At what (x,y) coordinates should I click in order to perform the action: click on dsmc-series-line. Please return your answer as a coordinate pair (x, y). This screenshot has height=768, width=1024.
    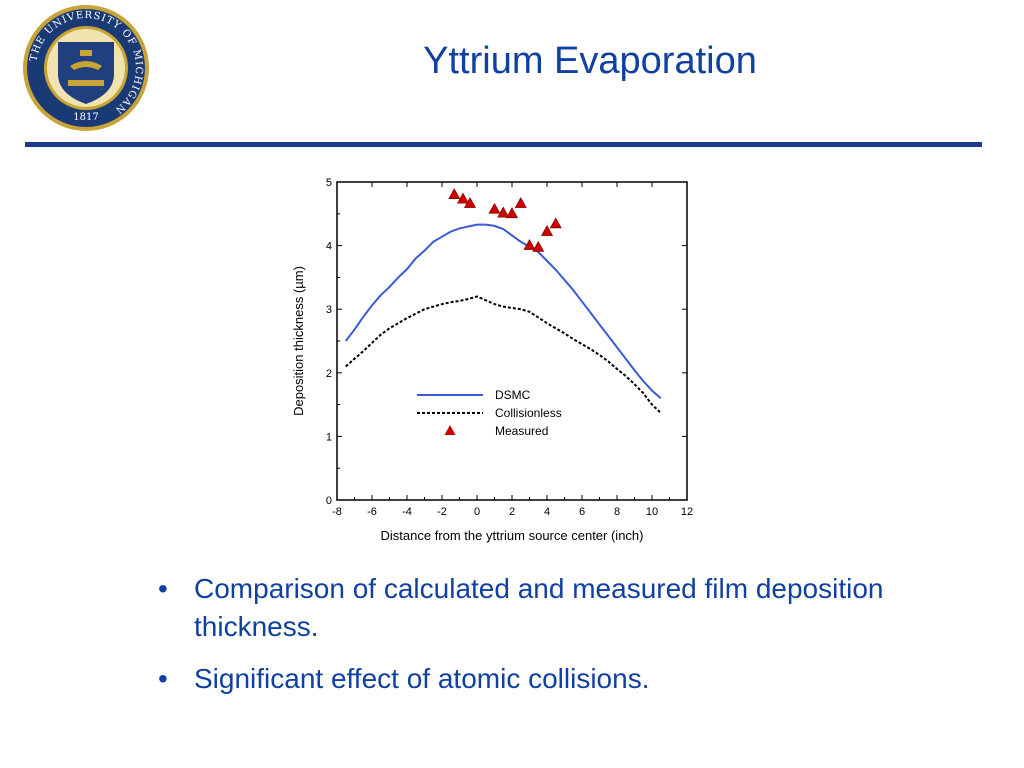
    Looking at the image, I should click on (503, 311).